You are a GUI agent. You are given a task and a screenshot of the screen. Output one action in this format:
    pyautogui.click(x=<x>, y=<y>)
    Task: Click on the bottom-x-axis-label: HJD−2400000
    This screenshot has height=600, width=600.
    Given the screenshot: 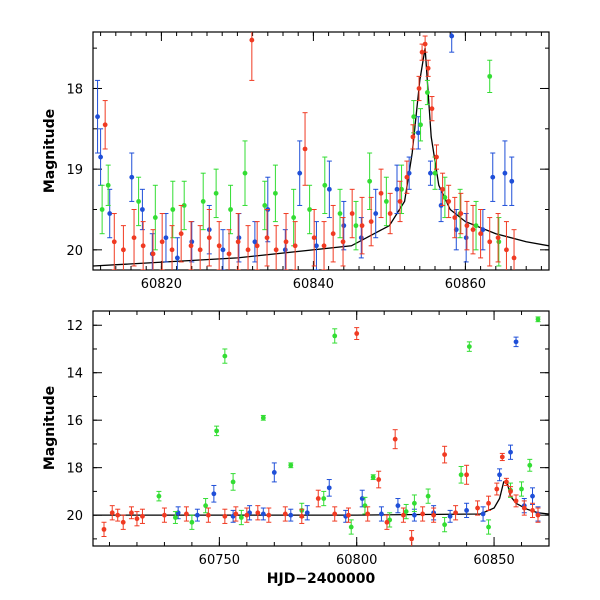 What is the action you would take?
    pyautogui.click(x=321, y=579)
    